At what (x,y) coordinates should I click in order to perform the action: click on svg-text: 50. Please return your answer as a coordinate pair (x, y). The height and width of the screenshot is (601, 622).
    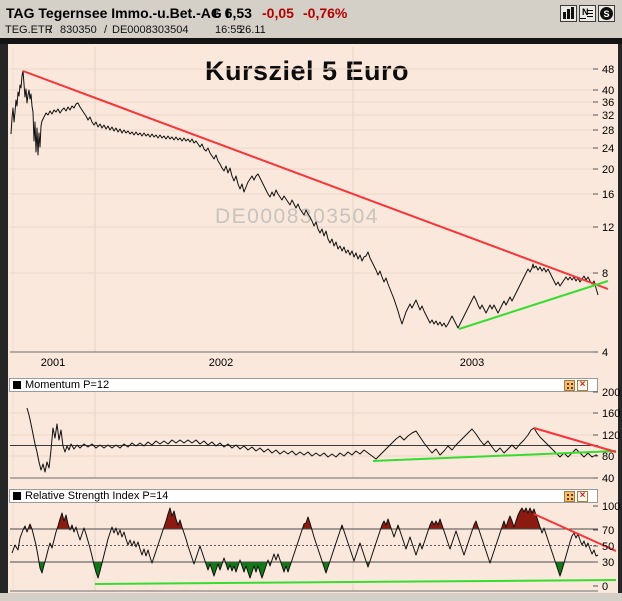
    Looking at the image, I should click on (608, 547).